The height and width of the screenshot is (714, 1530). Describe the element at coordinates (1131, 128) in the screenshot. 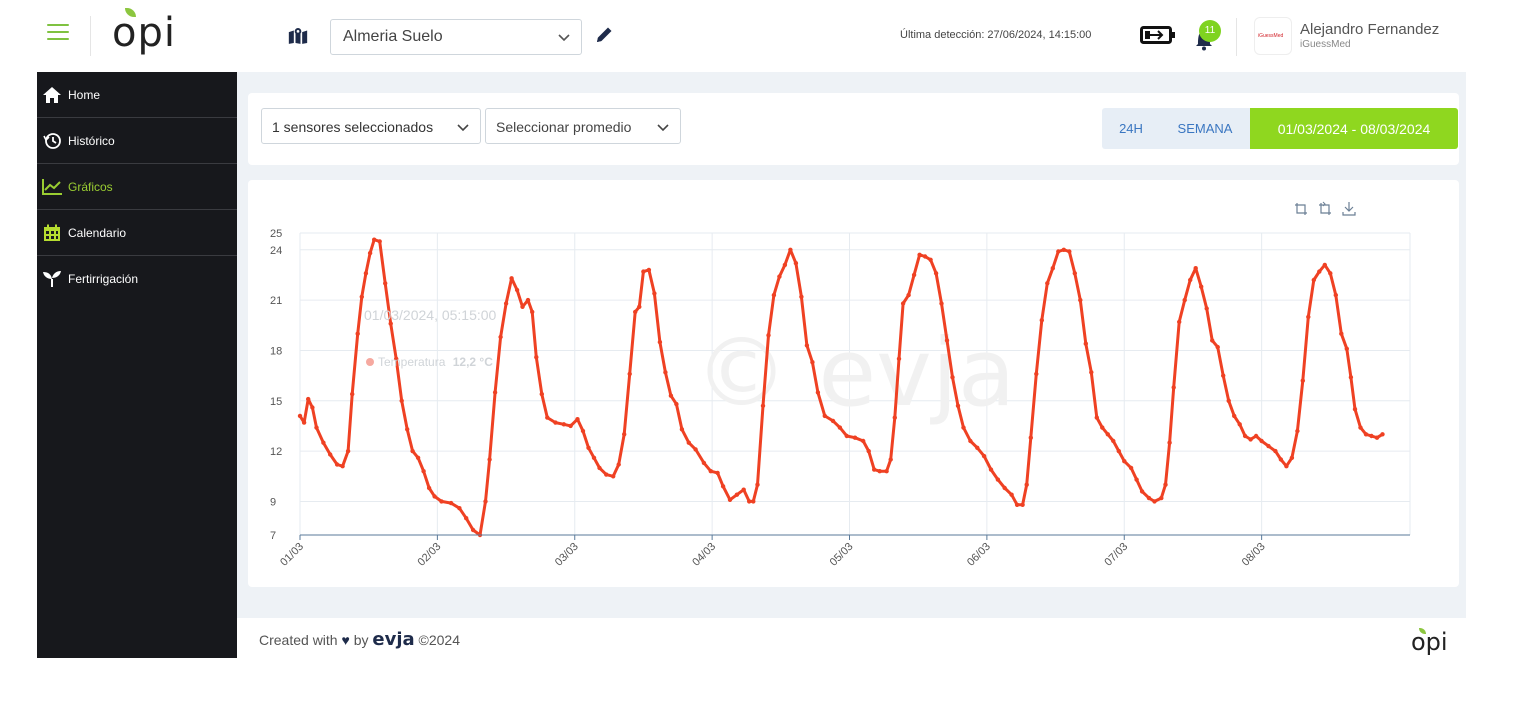

I see `range-24h-button: 24H` at that location.